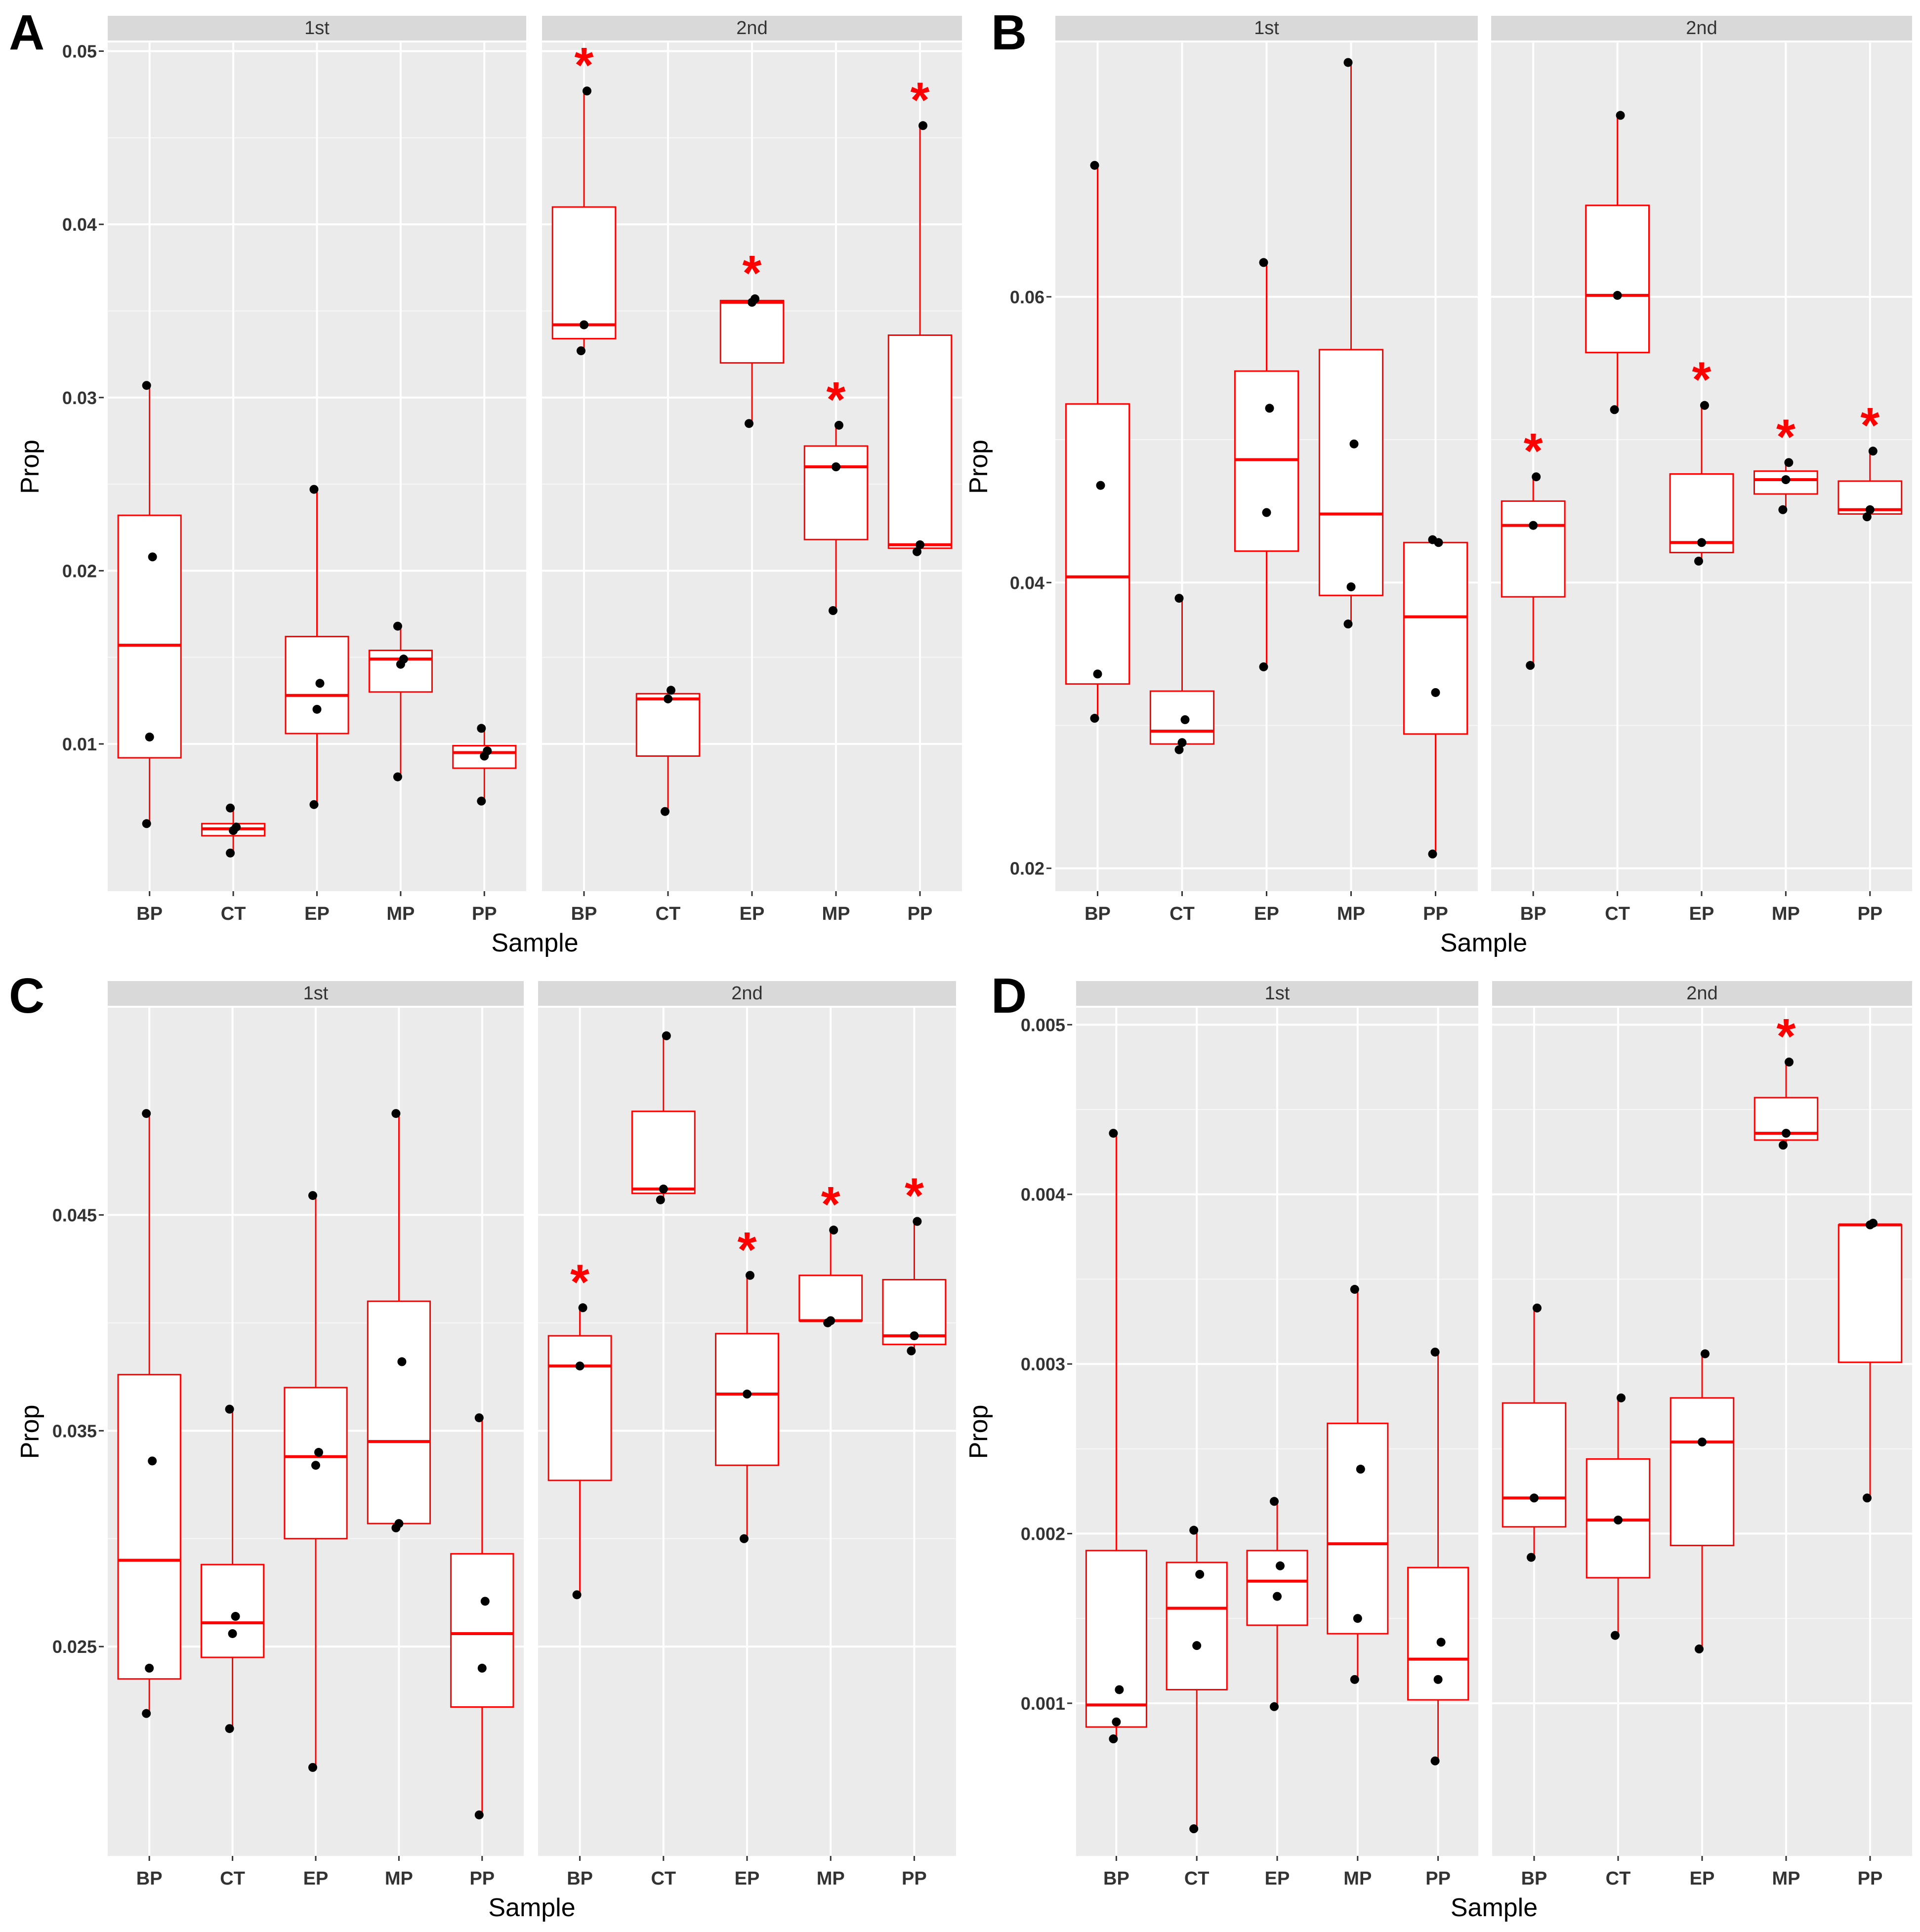 This screenshot has width=1920, height=1932. What do you see at coordinates (484, 914) in the screenshot?
I see `x-tick-label: PP` at bounding box center [484, 914].